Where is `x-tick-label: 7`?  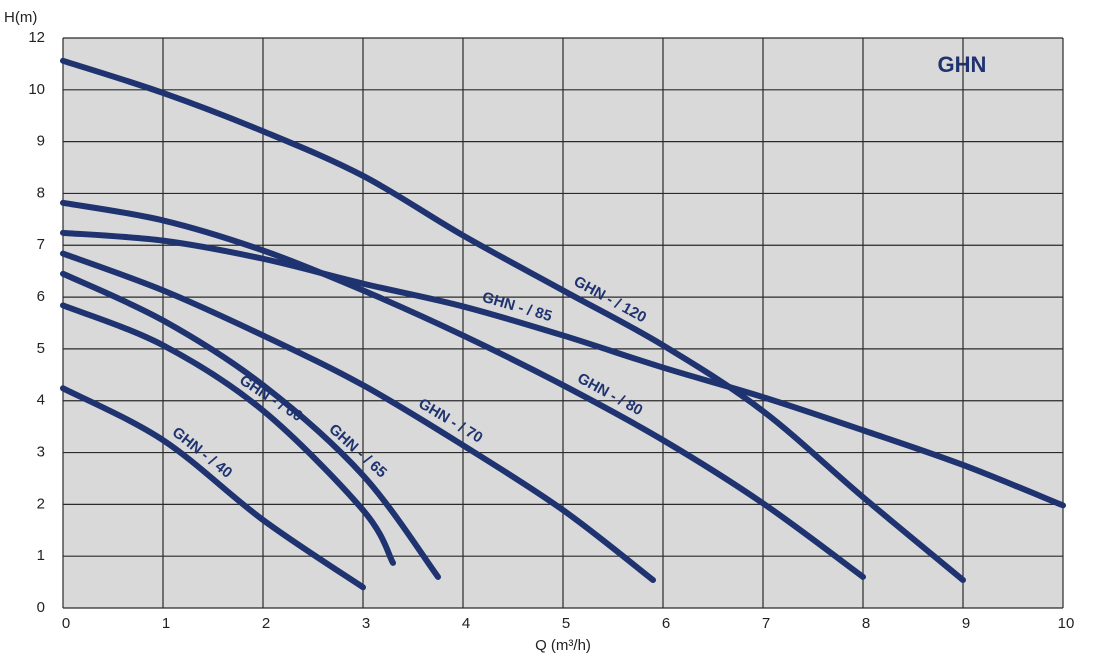
x-tick-label: 7 is located at coordinates (766, 623).